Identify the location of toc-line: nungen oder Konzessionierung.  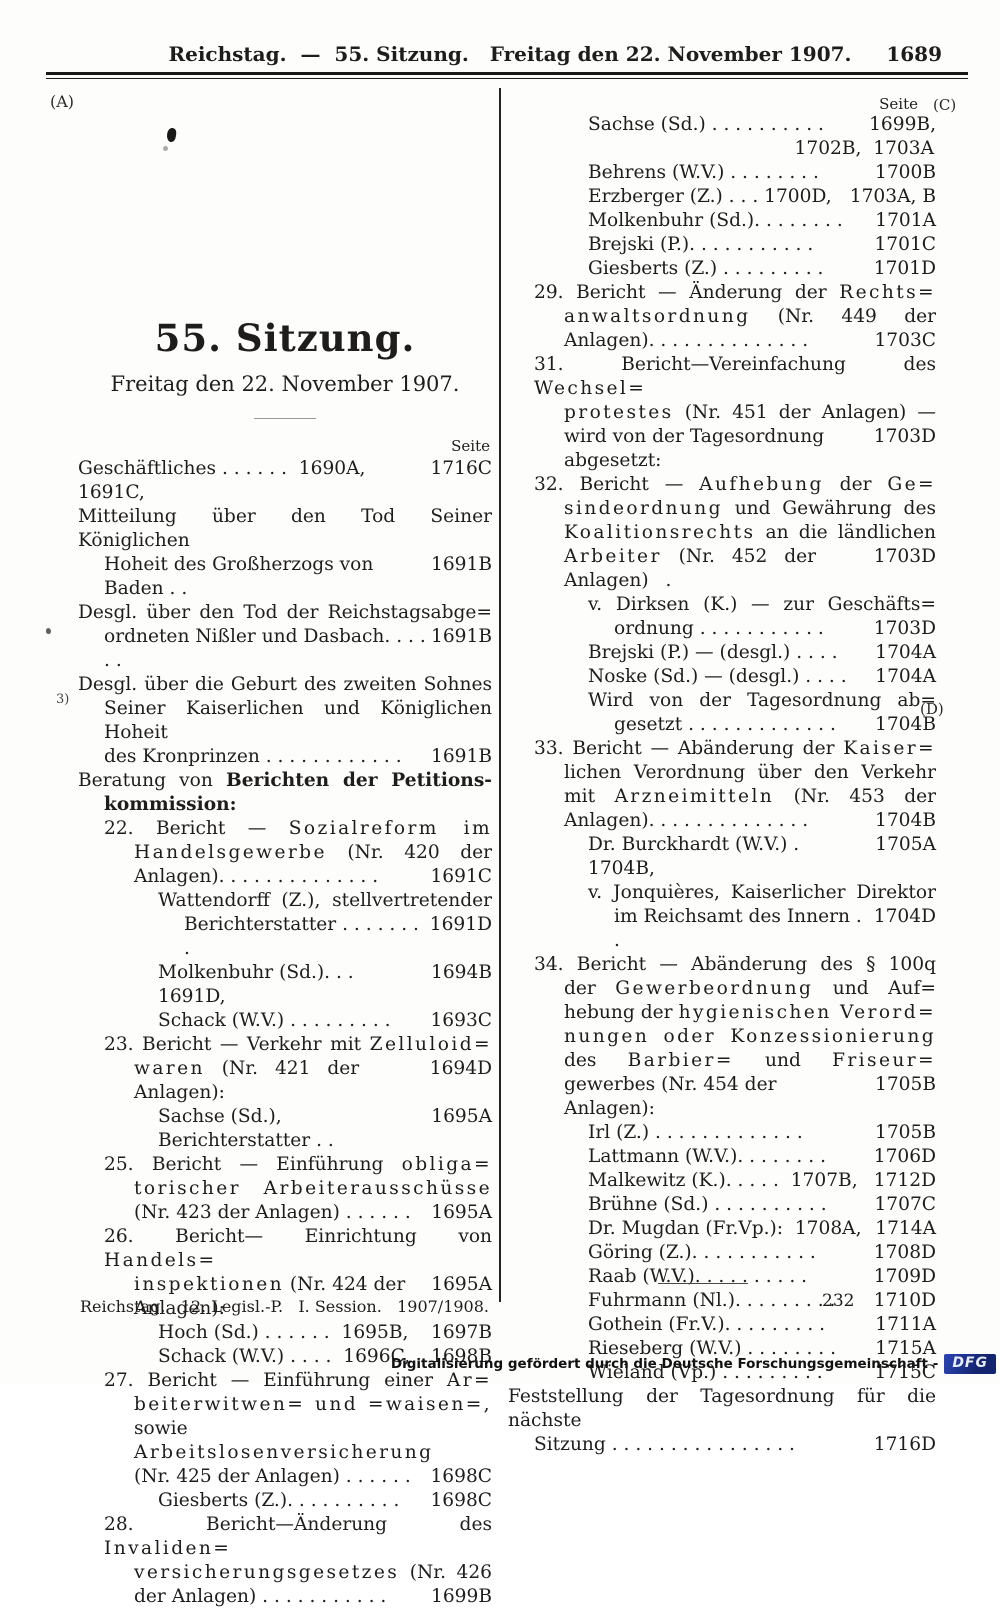
(722, 1037).